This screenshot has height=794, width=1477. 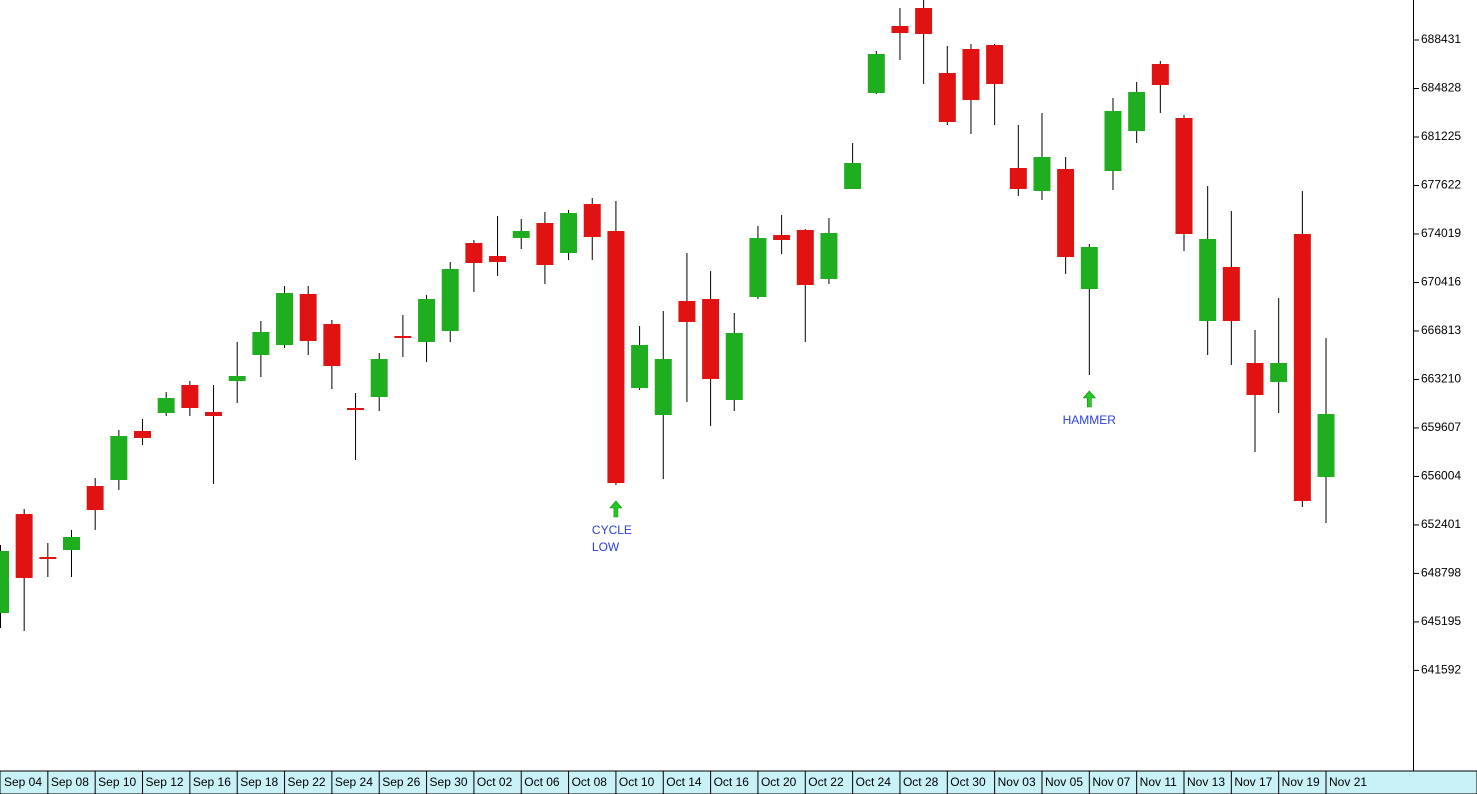 I want to click on x-tick-label: Oct 14, so click(x=684, y=782).